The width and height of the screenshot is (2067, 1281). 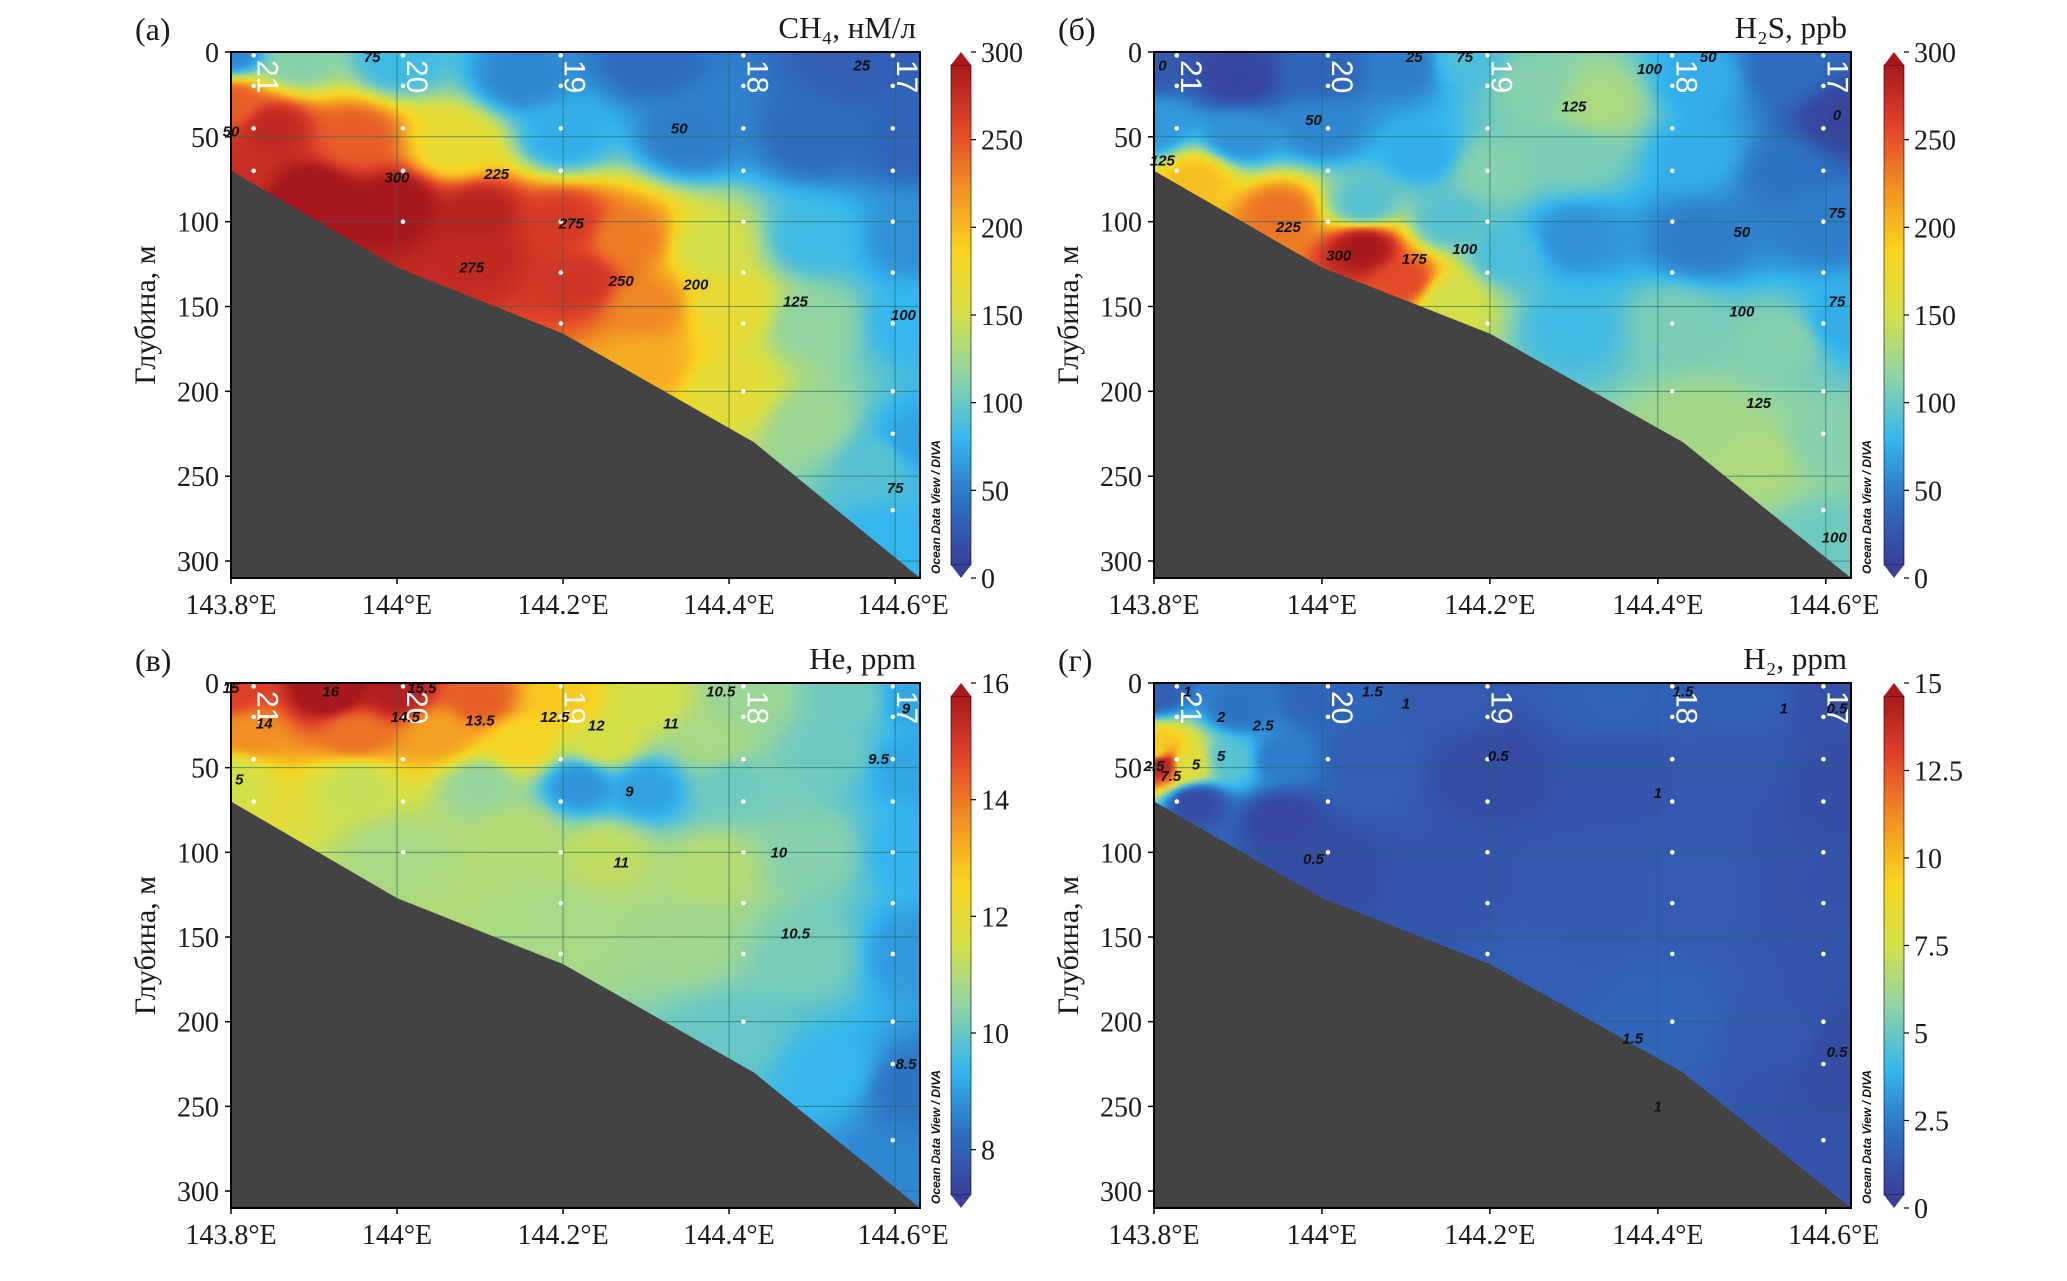 I want to click on contour-label: 25, so click(x=862, y=66).